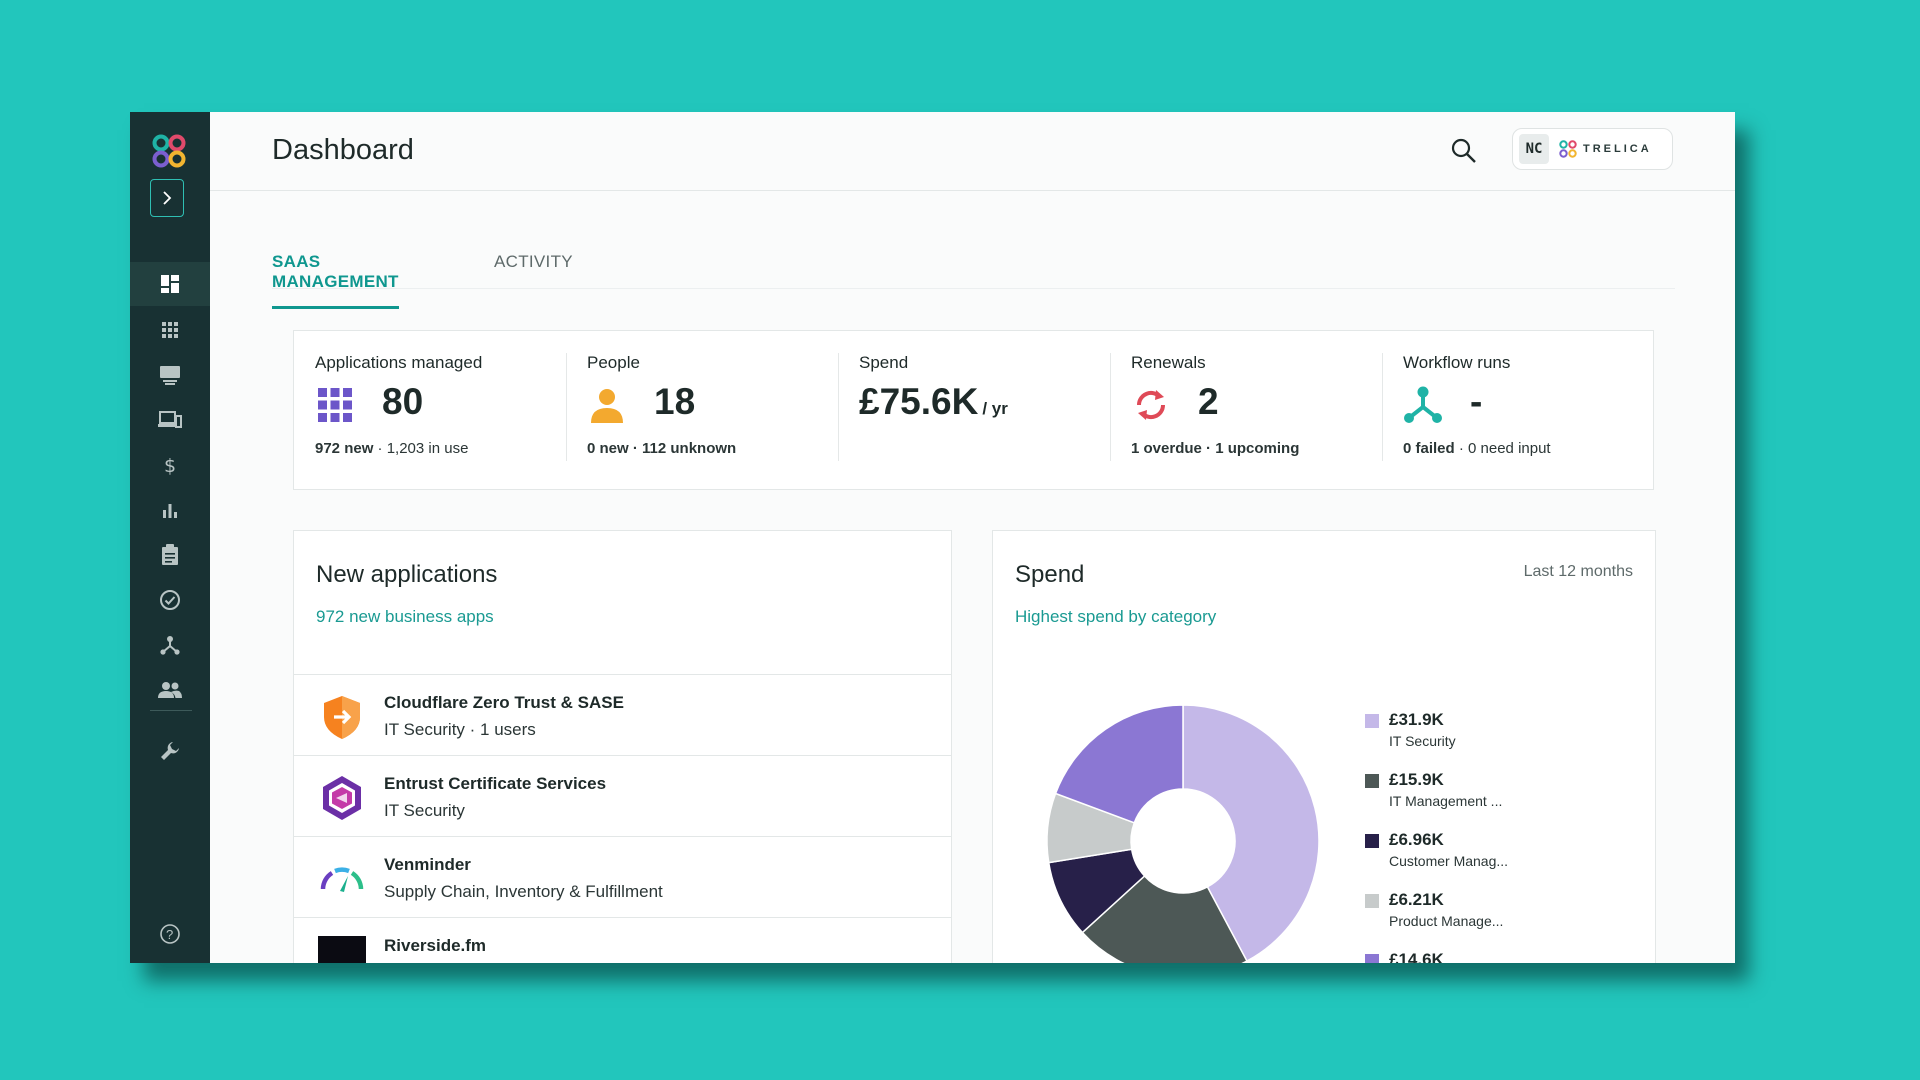 The image size is (1920, 1080). What do you see at coordinates (421, 448) in the screenshot?
I see `stat-sub-rest: · 1,203 in use` at bounding box center [421, 448].